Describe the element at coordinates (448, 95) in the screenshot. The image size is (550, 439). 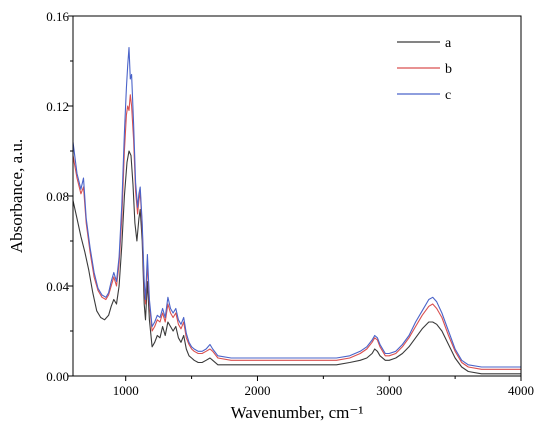
I see `legend-label-c: c` at that location.